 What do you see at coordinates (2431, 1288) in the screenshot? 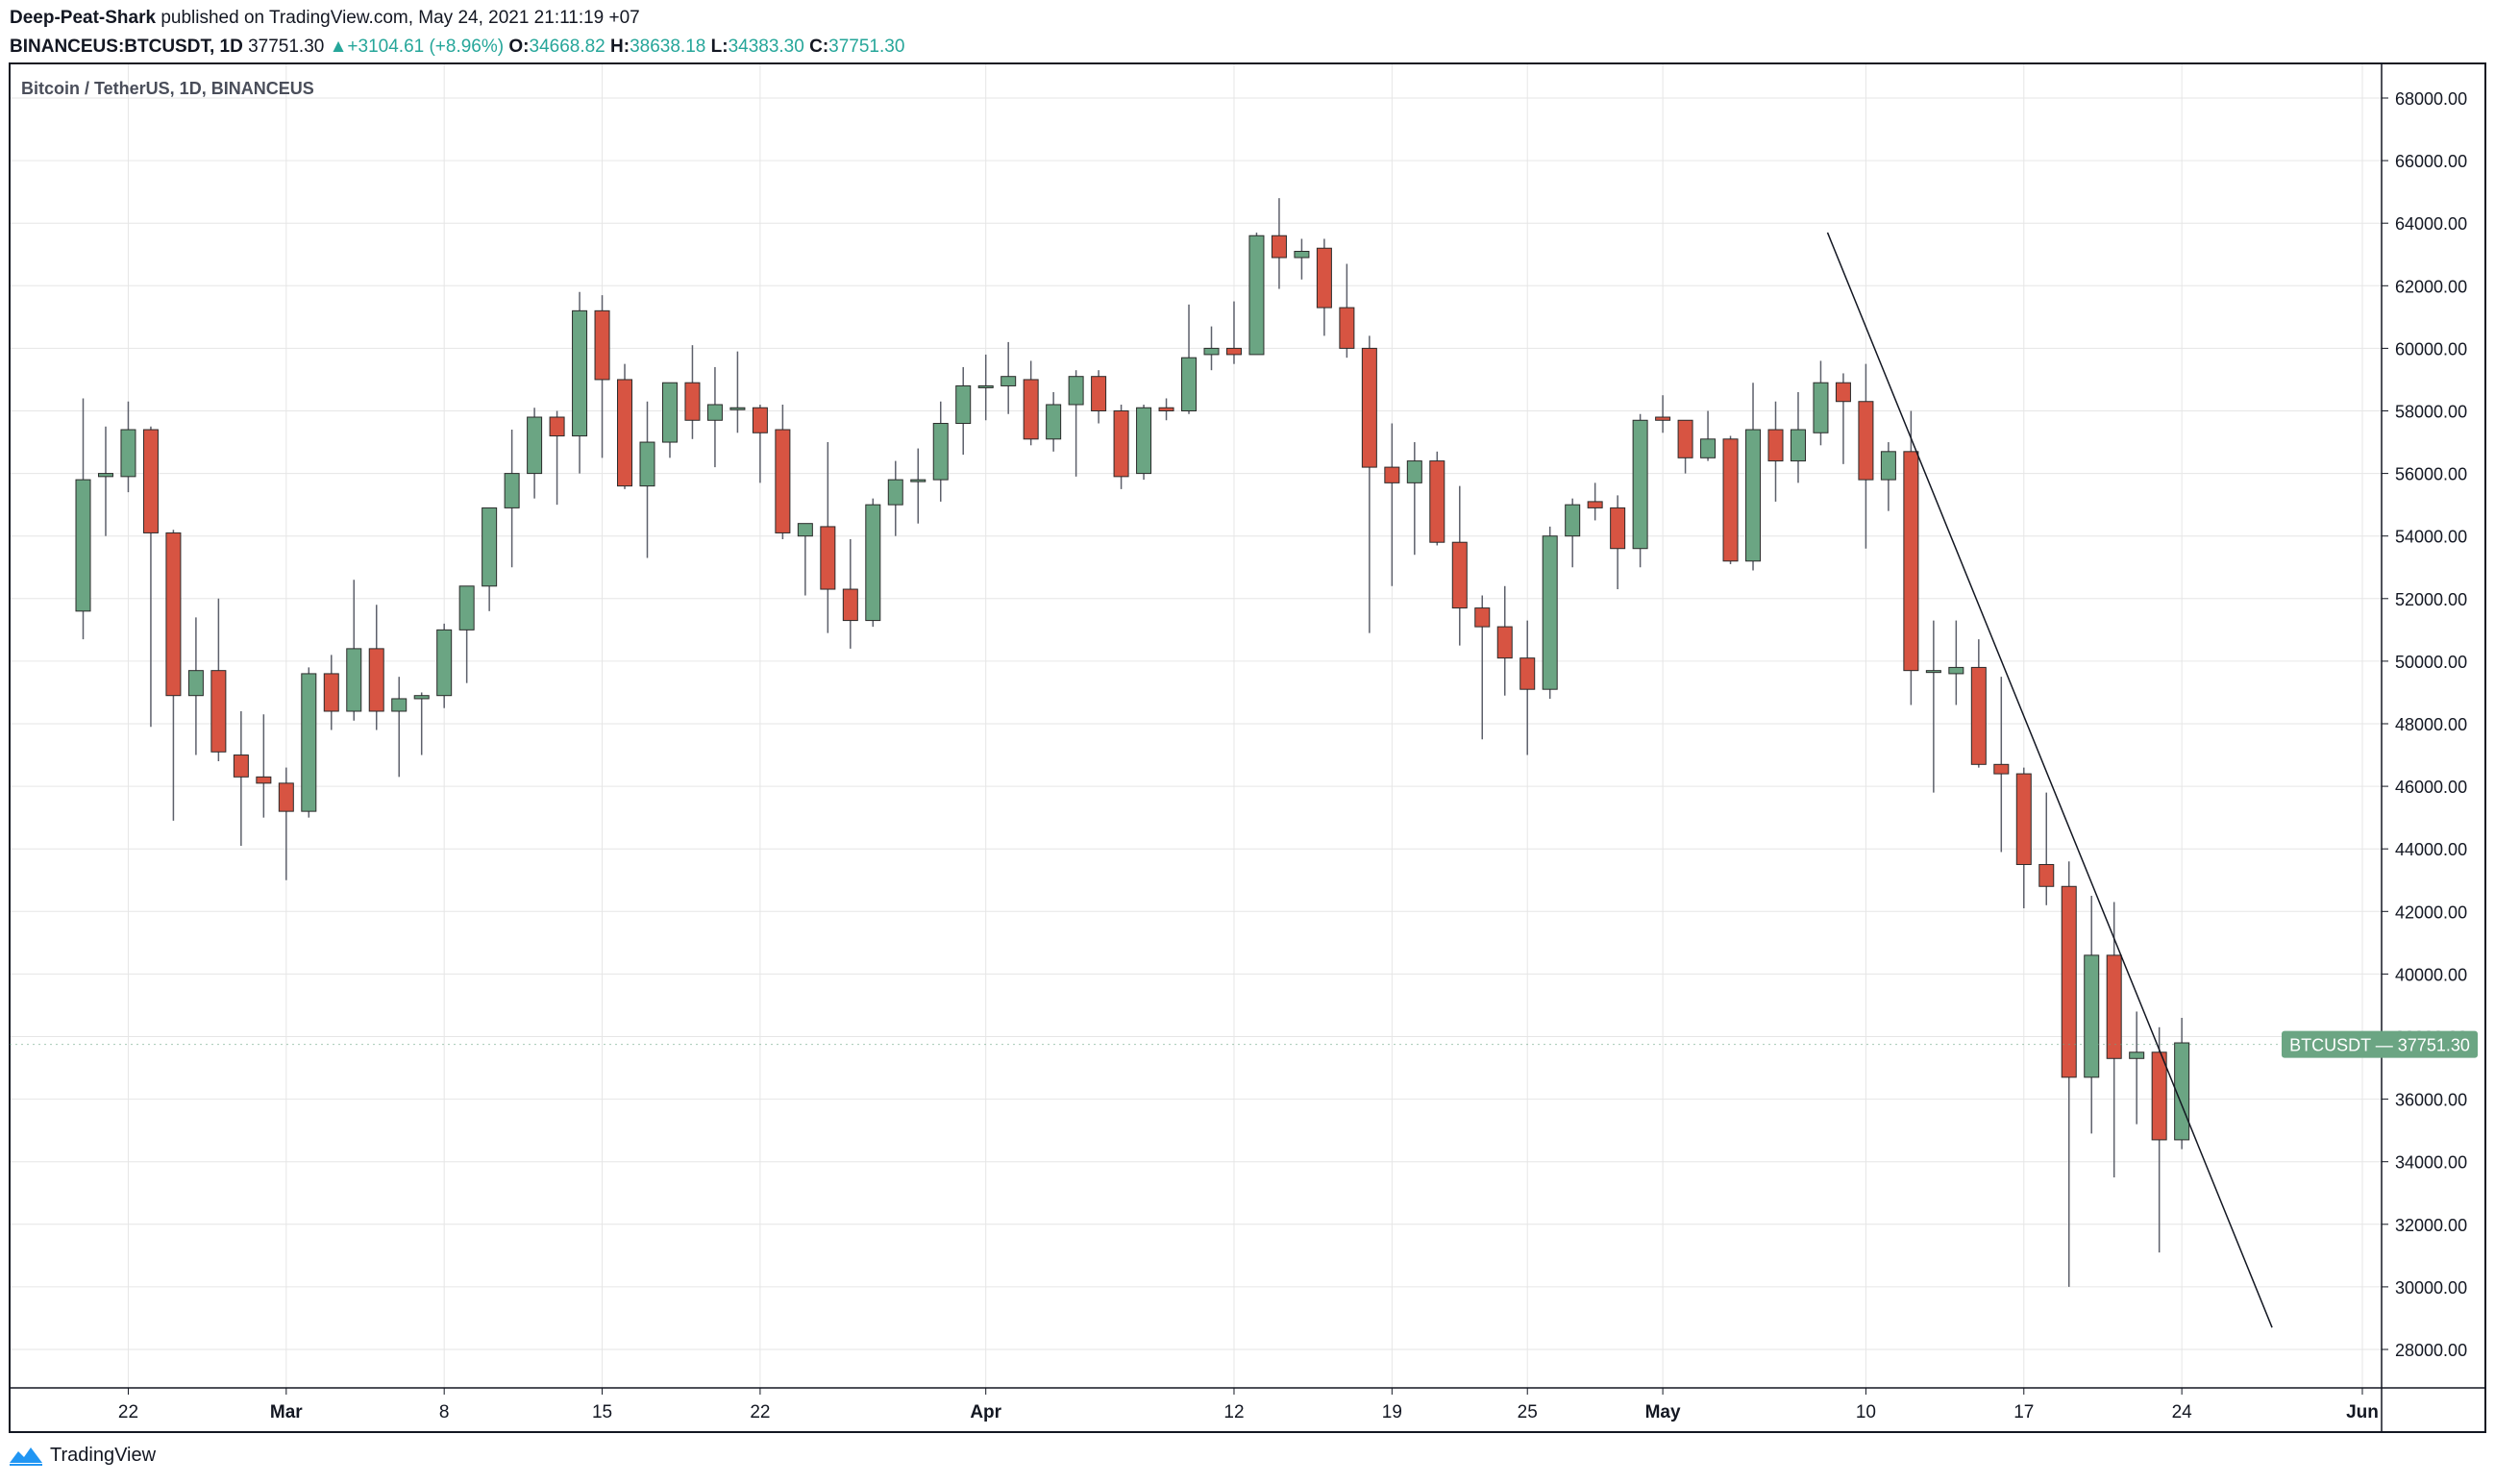
I see `y-tick-label: 30000.00` at bounding box center [2431, 1288].